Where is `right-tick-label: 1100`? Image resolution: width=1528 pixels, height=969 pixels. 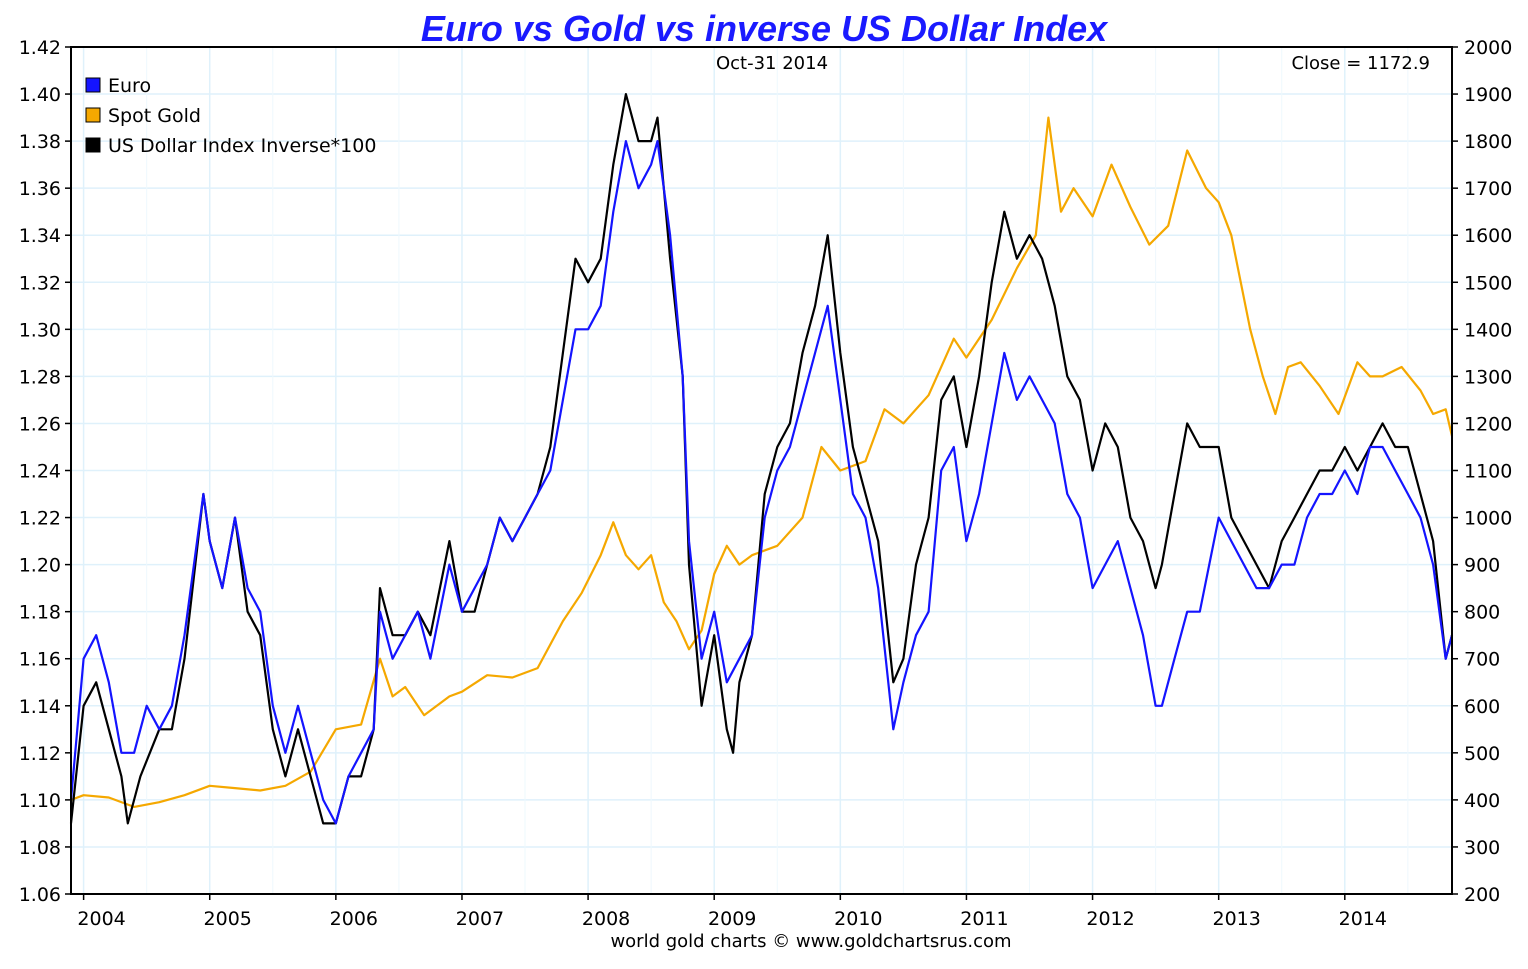 right-tick-label: 1100 is located at coordinates (1488, 472).